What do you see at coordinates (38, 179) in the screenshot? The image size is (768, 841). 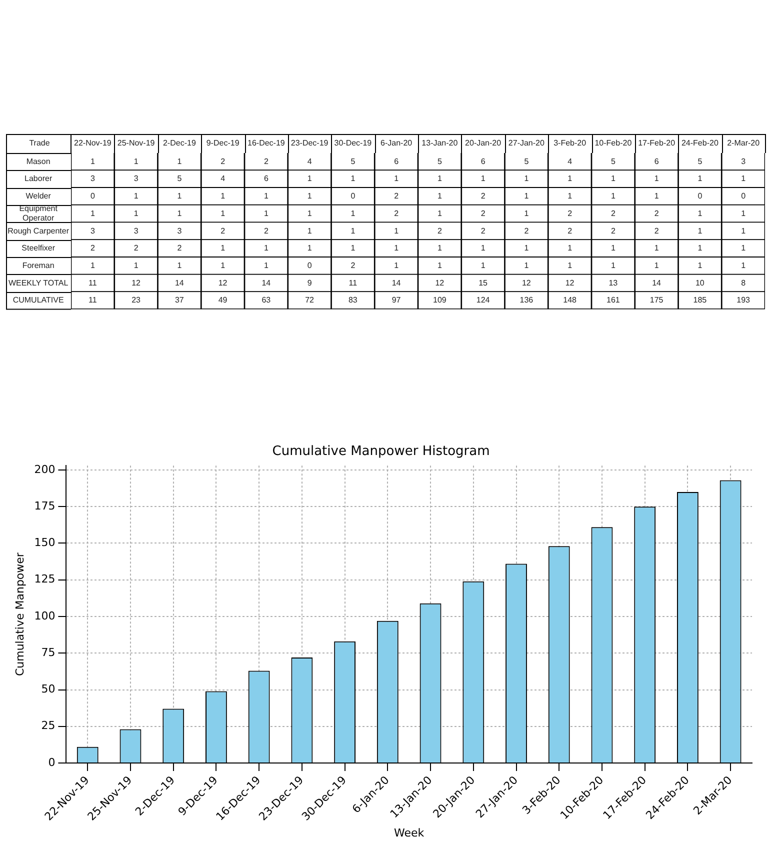 I see `y-tick-label: Laborer` at bounding box center [38, 179].